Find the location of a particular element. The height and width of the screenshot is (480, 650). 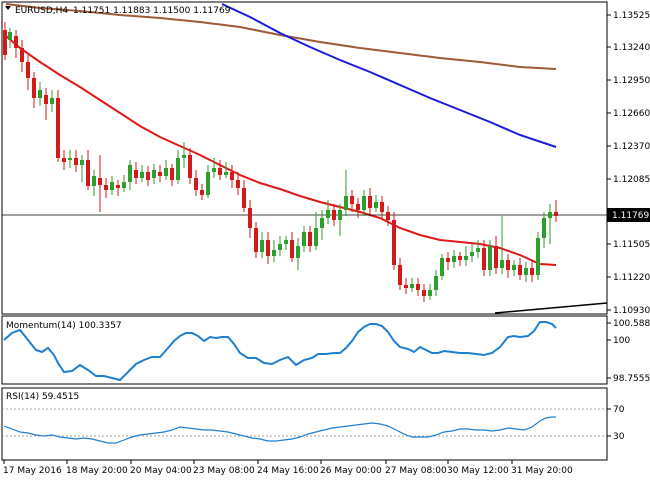

price-tick: 1.13240 is located at coordinates (631, 48).